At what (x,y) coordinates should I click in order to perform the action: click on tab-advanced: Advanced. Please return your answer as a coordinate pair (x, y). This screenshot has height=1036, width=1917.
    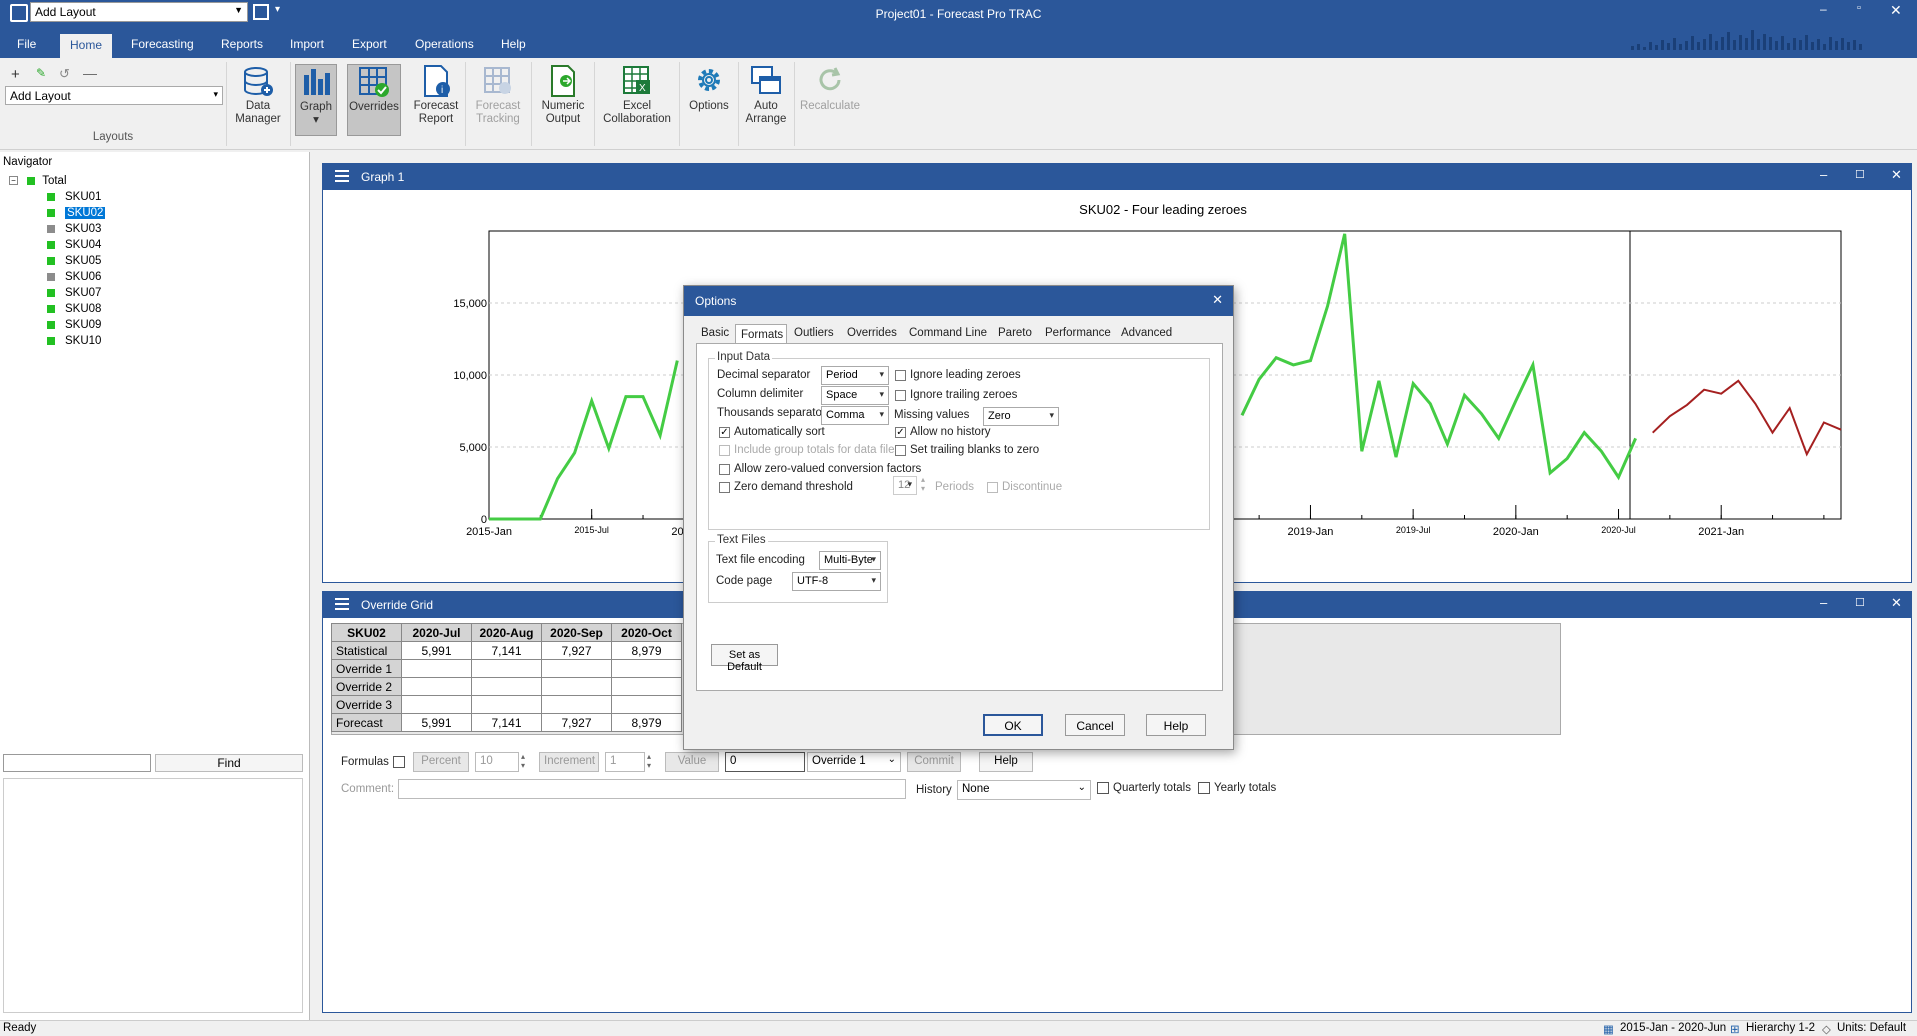
    Looking at the image, I should click on (1147, 333).